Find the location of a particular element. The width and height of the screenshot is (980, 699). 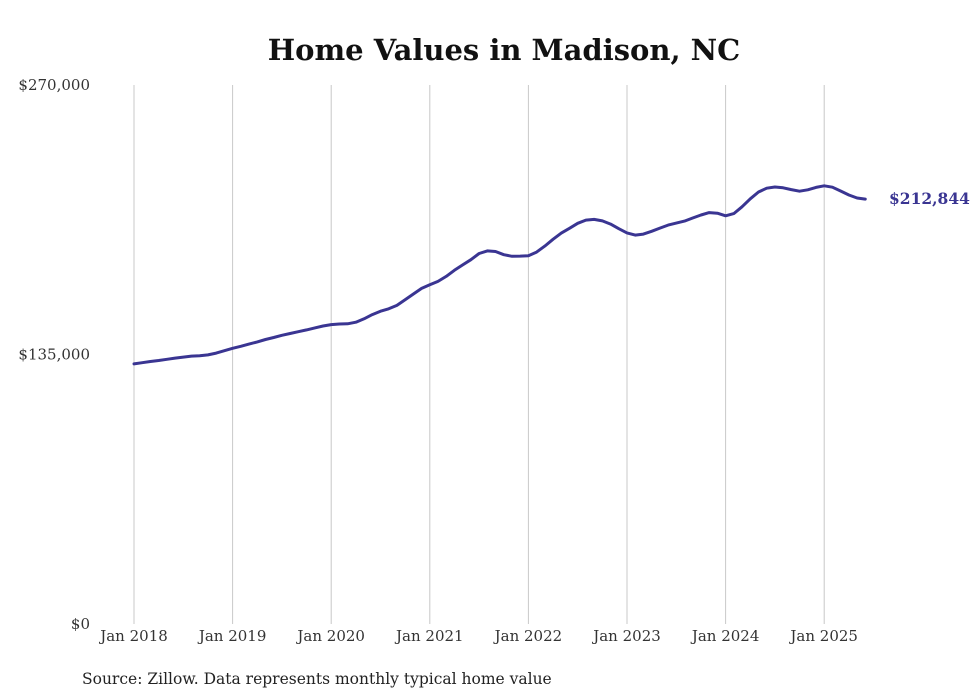

x-tick-label: Jan 2018 is located at coordinates (133, 636).